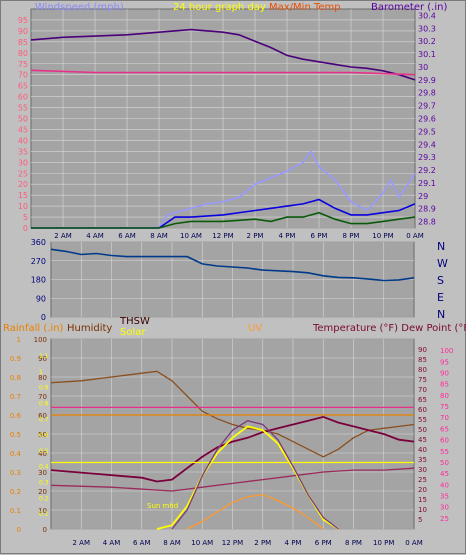  Describe the element at coordinates (23, 108) in the screenshot. I see `windspeed-tick-label: 55` at that location.